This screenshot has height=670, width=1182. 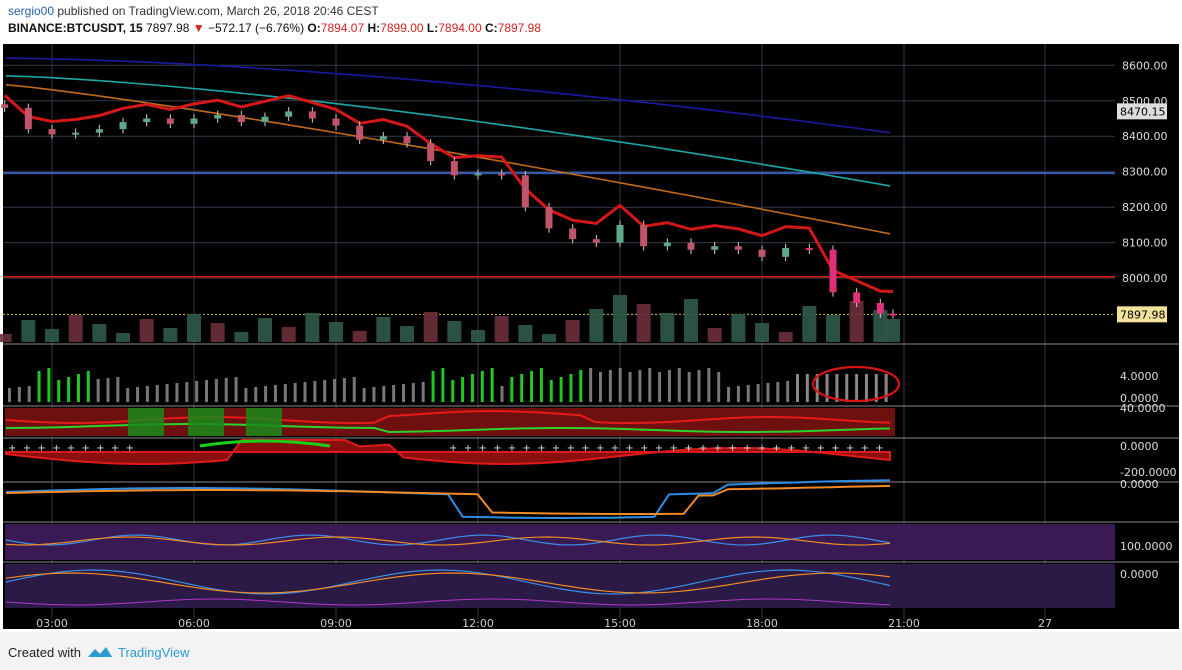 I want to click on x-tick-label: 09:00, so click(x=336, y=623).